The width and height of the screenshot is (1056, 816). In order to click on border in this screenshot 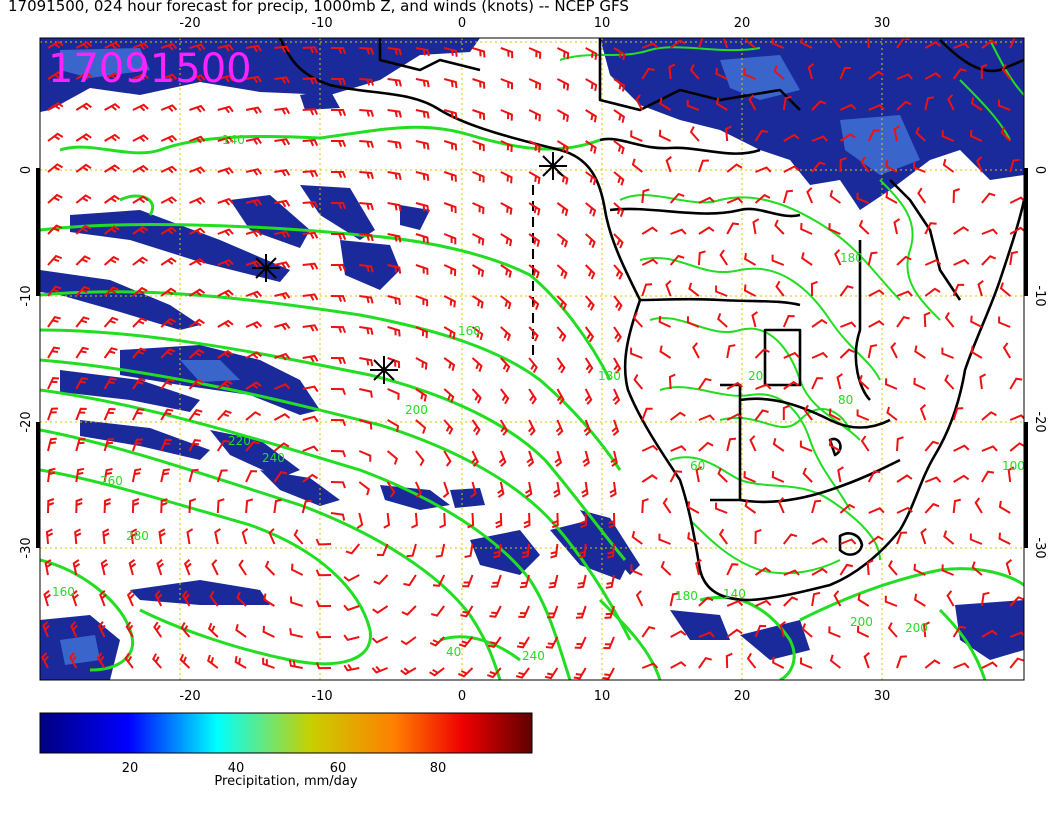, I will do `click(705, 212)`.